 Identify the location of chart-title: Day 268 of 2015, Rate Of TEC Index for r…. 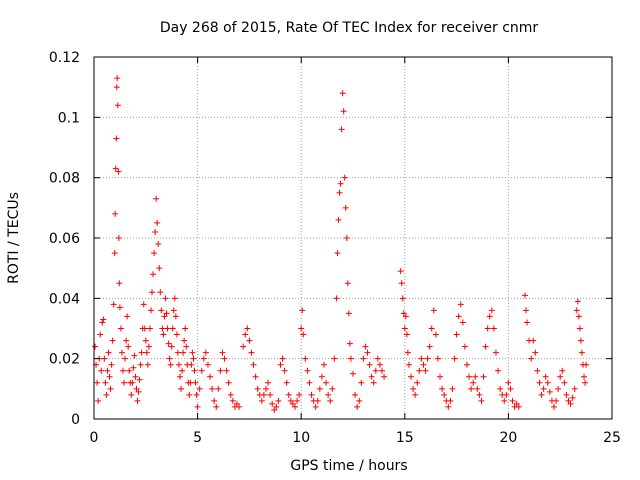
(349, 28).